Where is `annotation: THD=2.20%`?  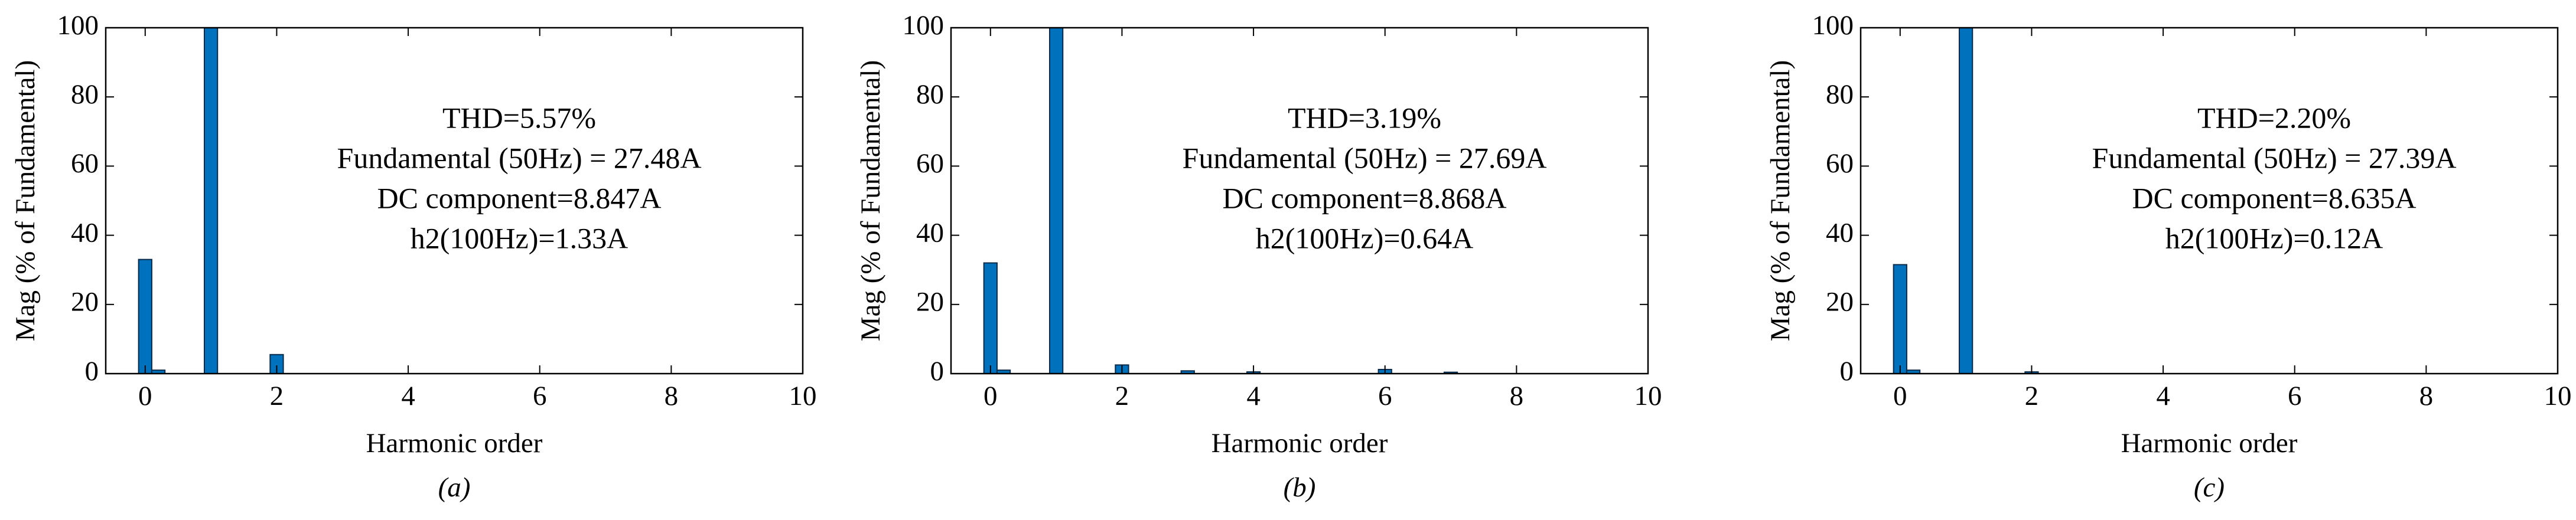 annotation: THD=2.20% is located at coordinates (2274, 117).